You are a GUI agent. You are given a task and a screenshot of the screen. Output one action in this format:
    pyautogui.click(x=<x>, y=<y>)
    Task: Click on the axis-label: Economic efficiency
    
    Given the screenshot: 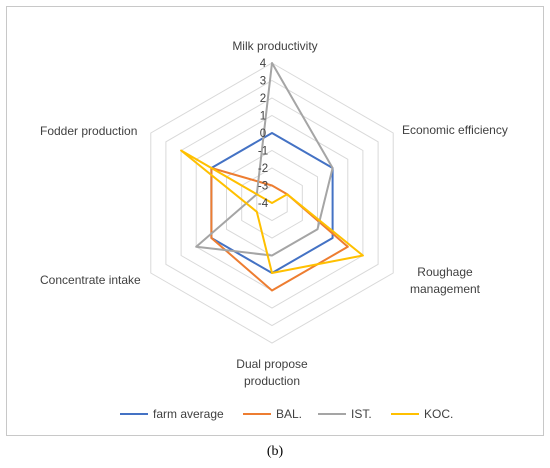 What is the action you would take?
    pyautogui.click(x=455, y=130)
    